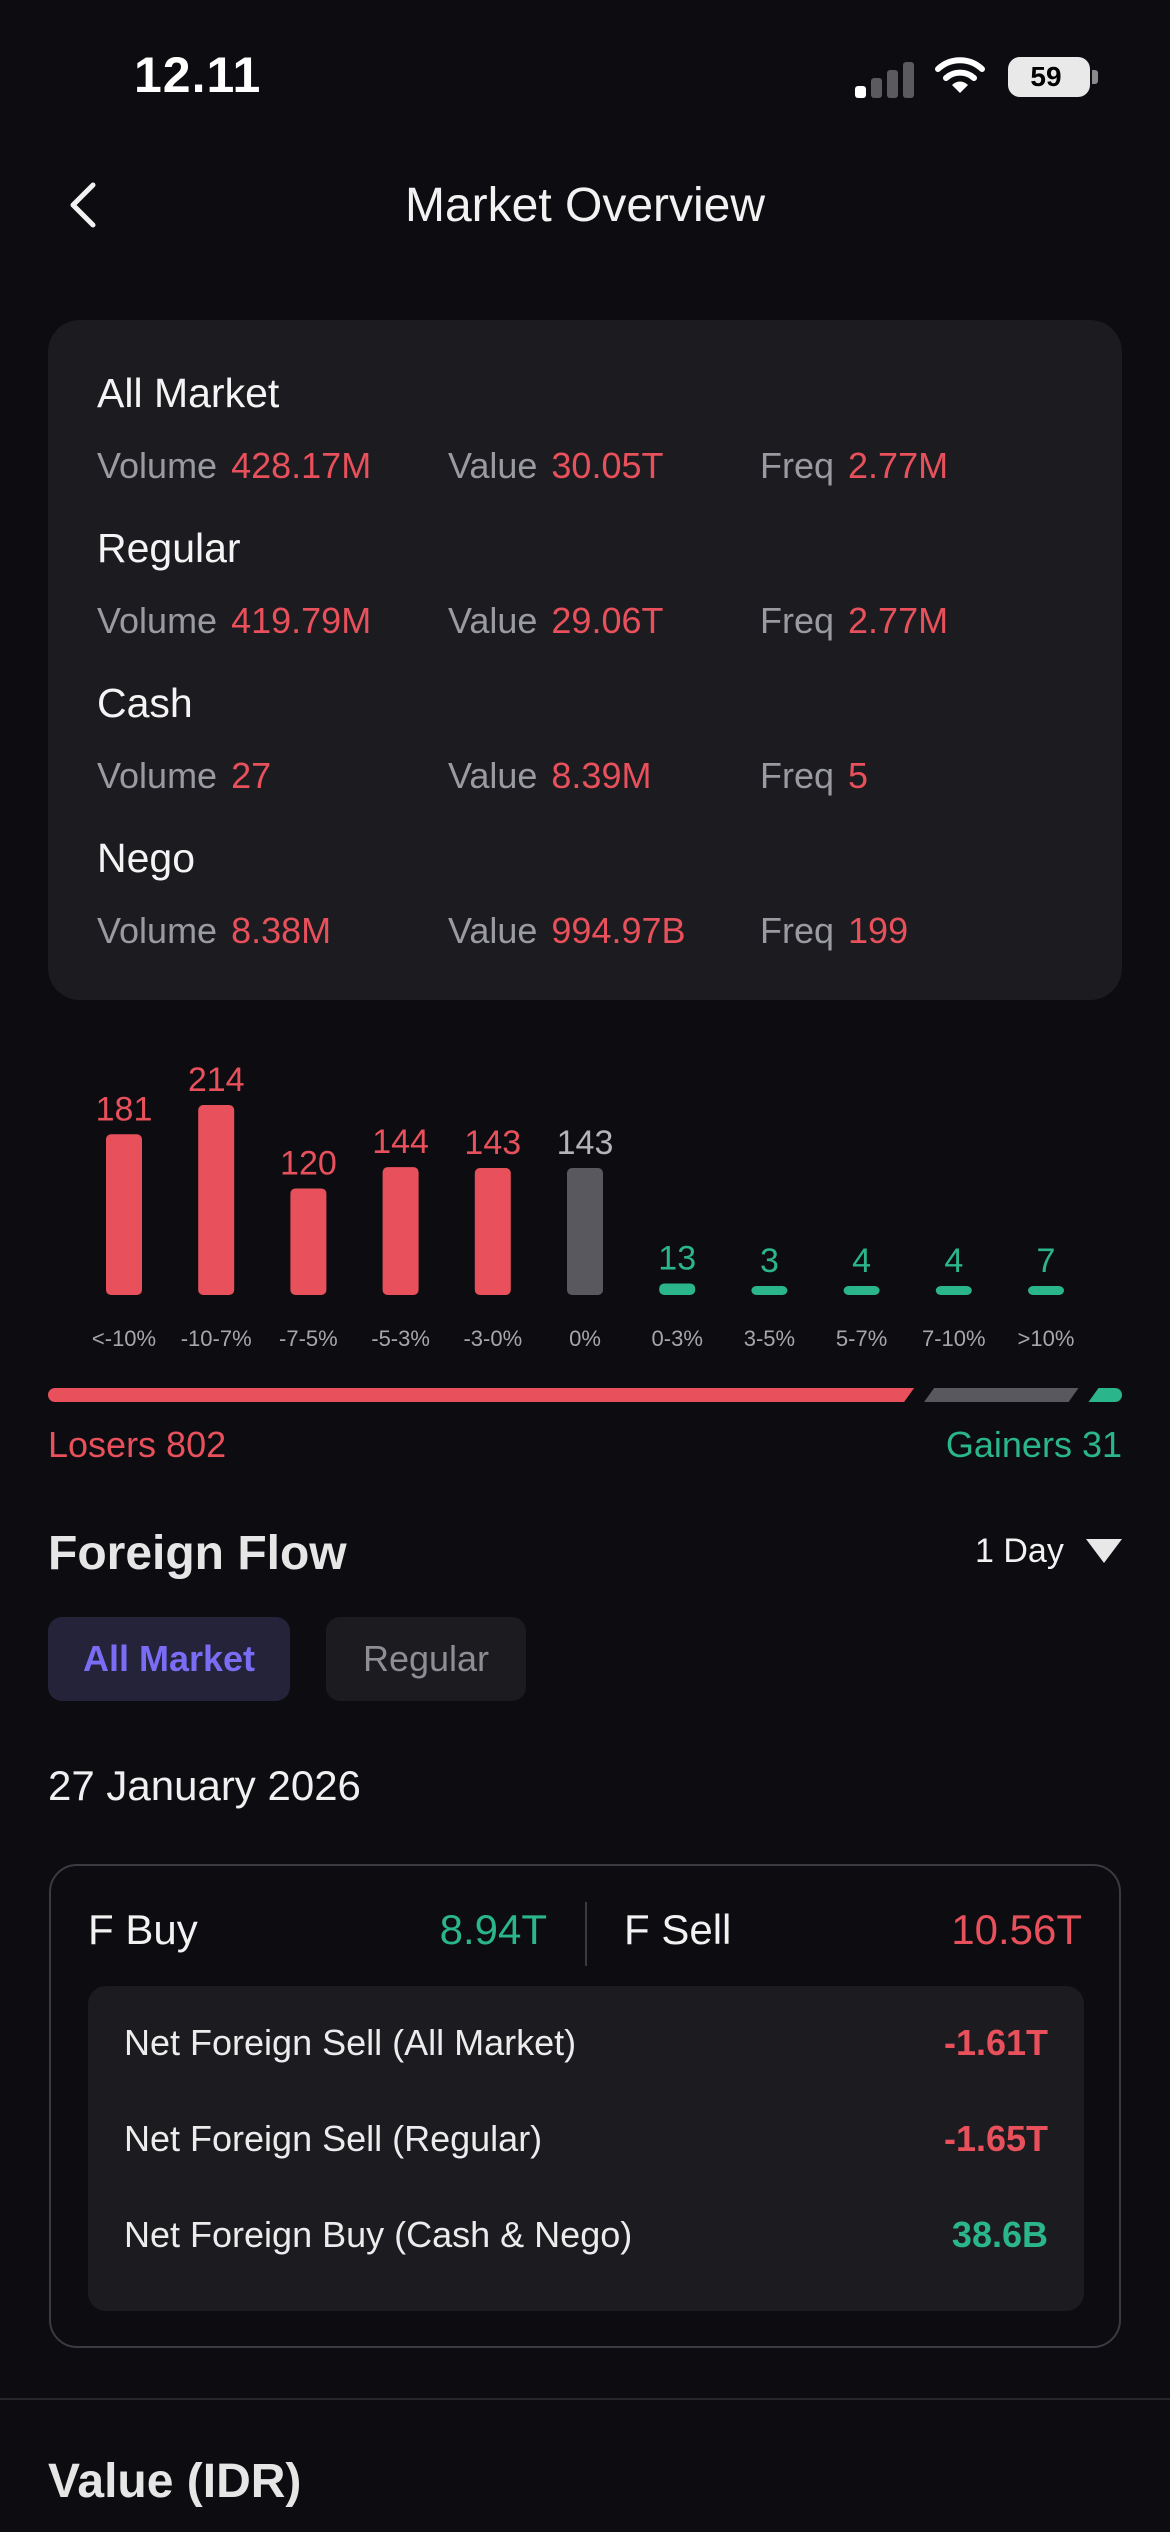  I want to click on battery-icon: 59, so click(1049, 77).